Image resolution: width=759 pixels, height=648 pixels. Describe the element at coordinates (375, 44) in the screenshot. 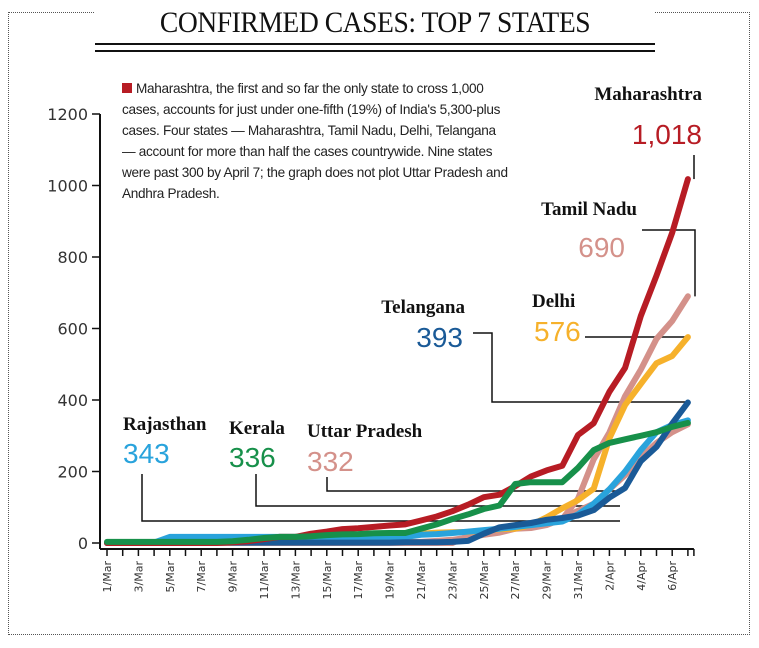

I see `title-rule-top` at that location.